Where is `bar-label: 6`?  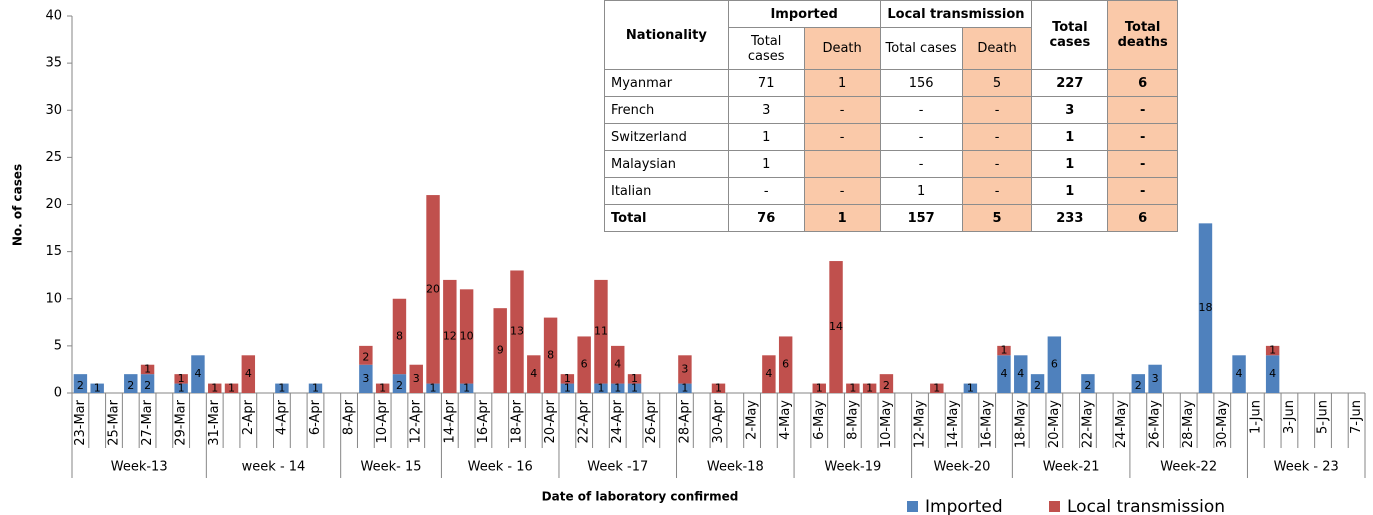
bar-label: 6 is located at coordinates (1054, 364).